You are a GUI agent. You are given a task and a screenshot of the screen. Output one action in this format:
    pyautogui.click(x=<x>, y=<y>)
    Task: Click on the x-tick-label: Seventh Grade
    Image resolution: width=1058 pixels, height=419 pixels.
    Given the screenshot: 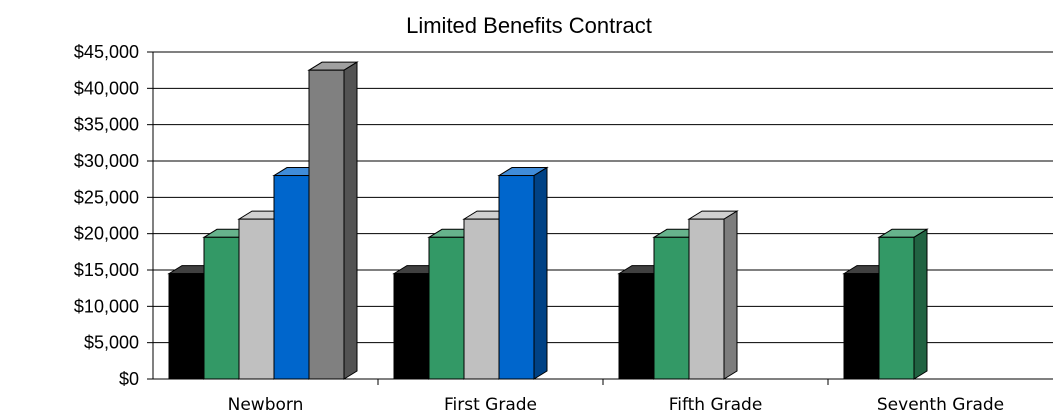 What is the action you would take?
    pyautogui.click(x=940, y=405)
    